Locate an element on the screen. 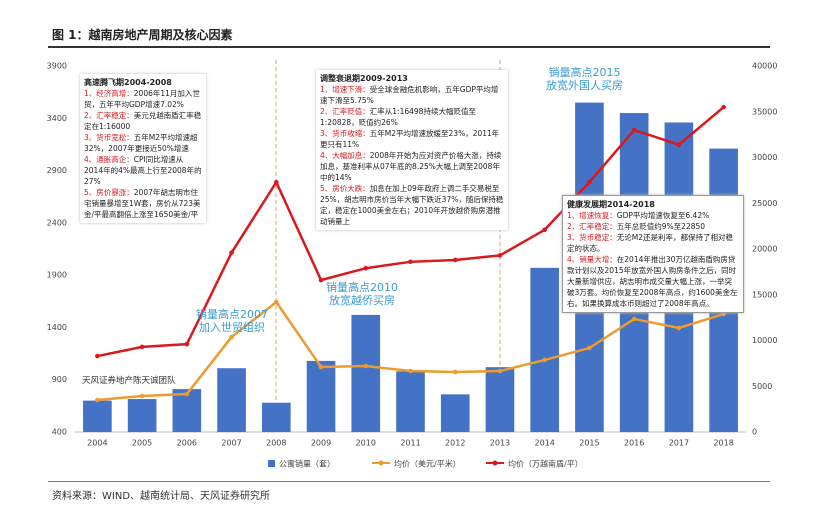 This screenshot has height=526, width=817. y-tick-label: 1900 is located at coordinates (57, 275).